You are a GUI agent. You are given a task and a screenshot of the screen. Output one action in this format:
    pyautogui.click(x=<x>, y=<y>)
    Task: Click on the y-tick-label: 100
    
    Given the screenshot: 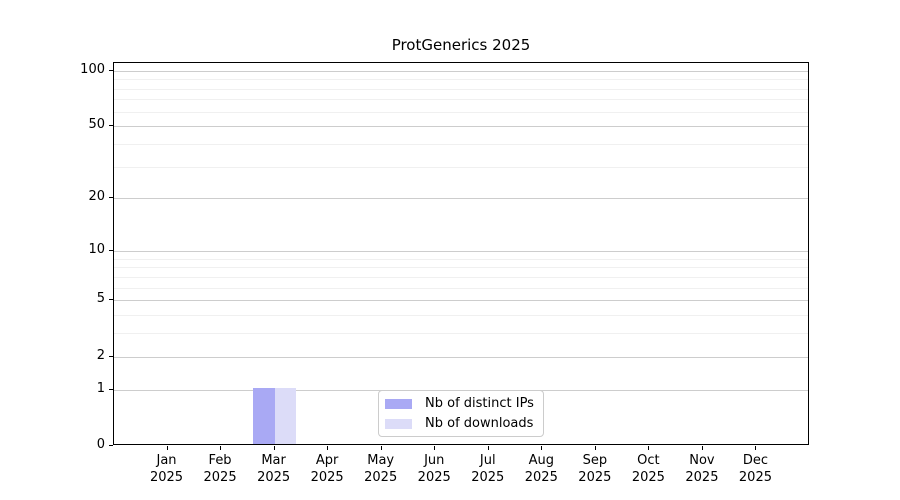 What is the action you would take?
    pyautogui.click(x=92, y=69)
    